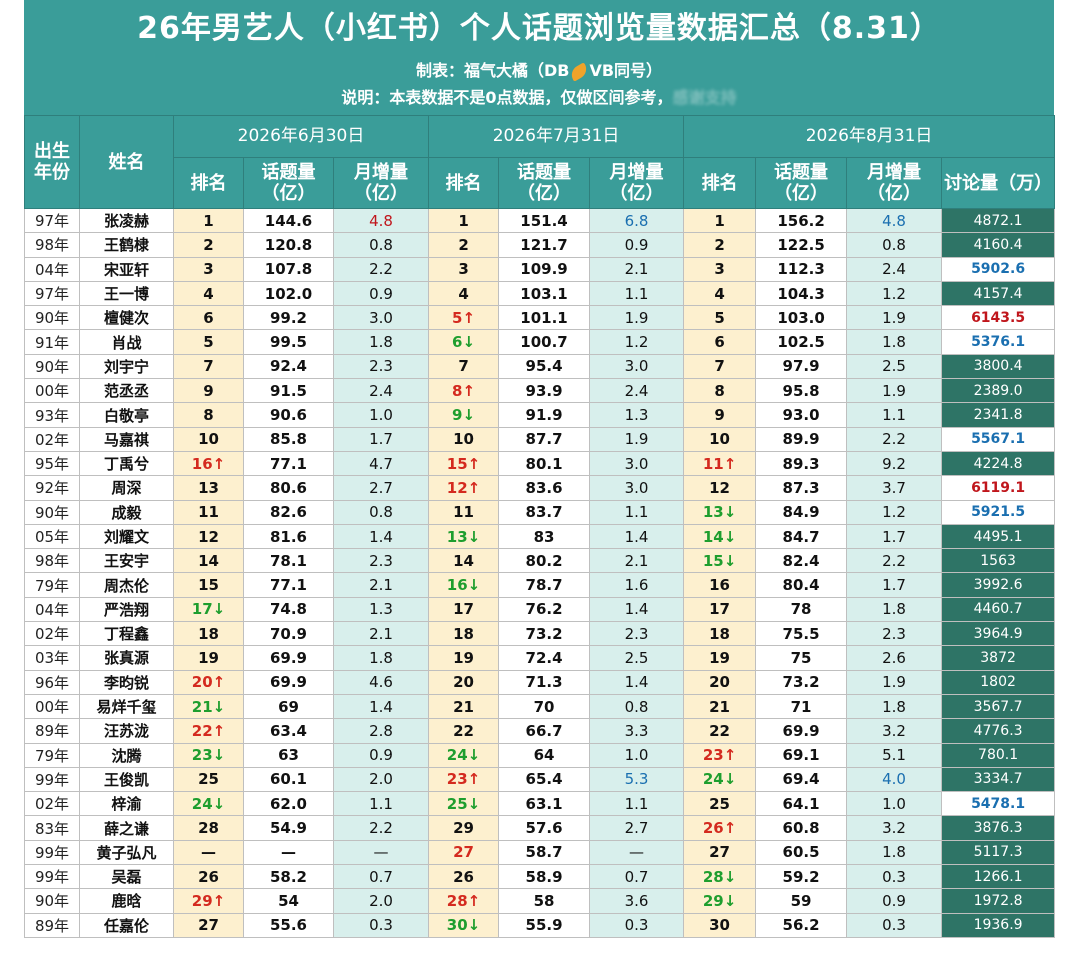 This screenshot has height=954, width=1080. I want to click on discussion-cell: 4460.7, so click(998, 609).